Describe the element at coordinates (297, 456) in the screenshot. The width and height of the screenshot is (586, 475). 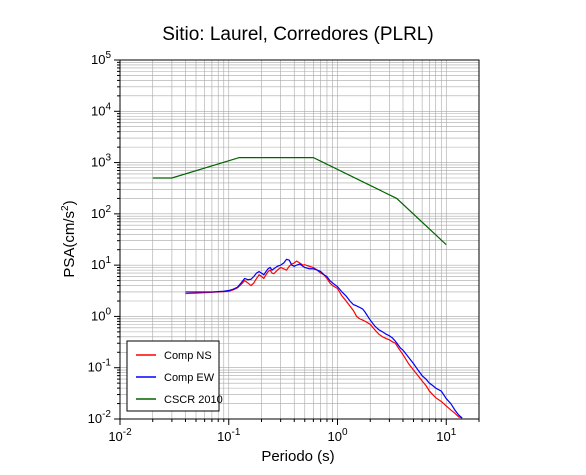
I see `x-axis-title: Periodo (s)` at that location.